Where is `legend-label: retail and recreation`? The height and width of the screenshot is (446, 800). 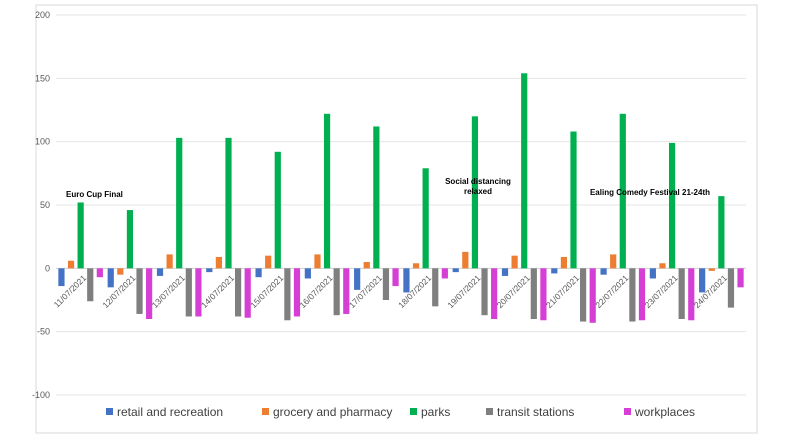 legend-label: retail and recreation is located at coordinates (170, 412).